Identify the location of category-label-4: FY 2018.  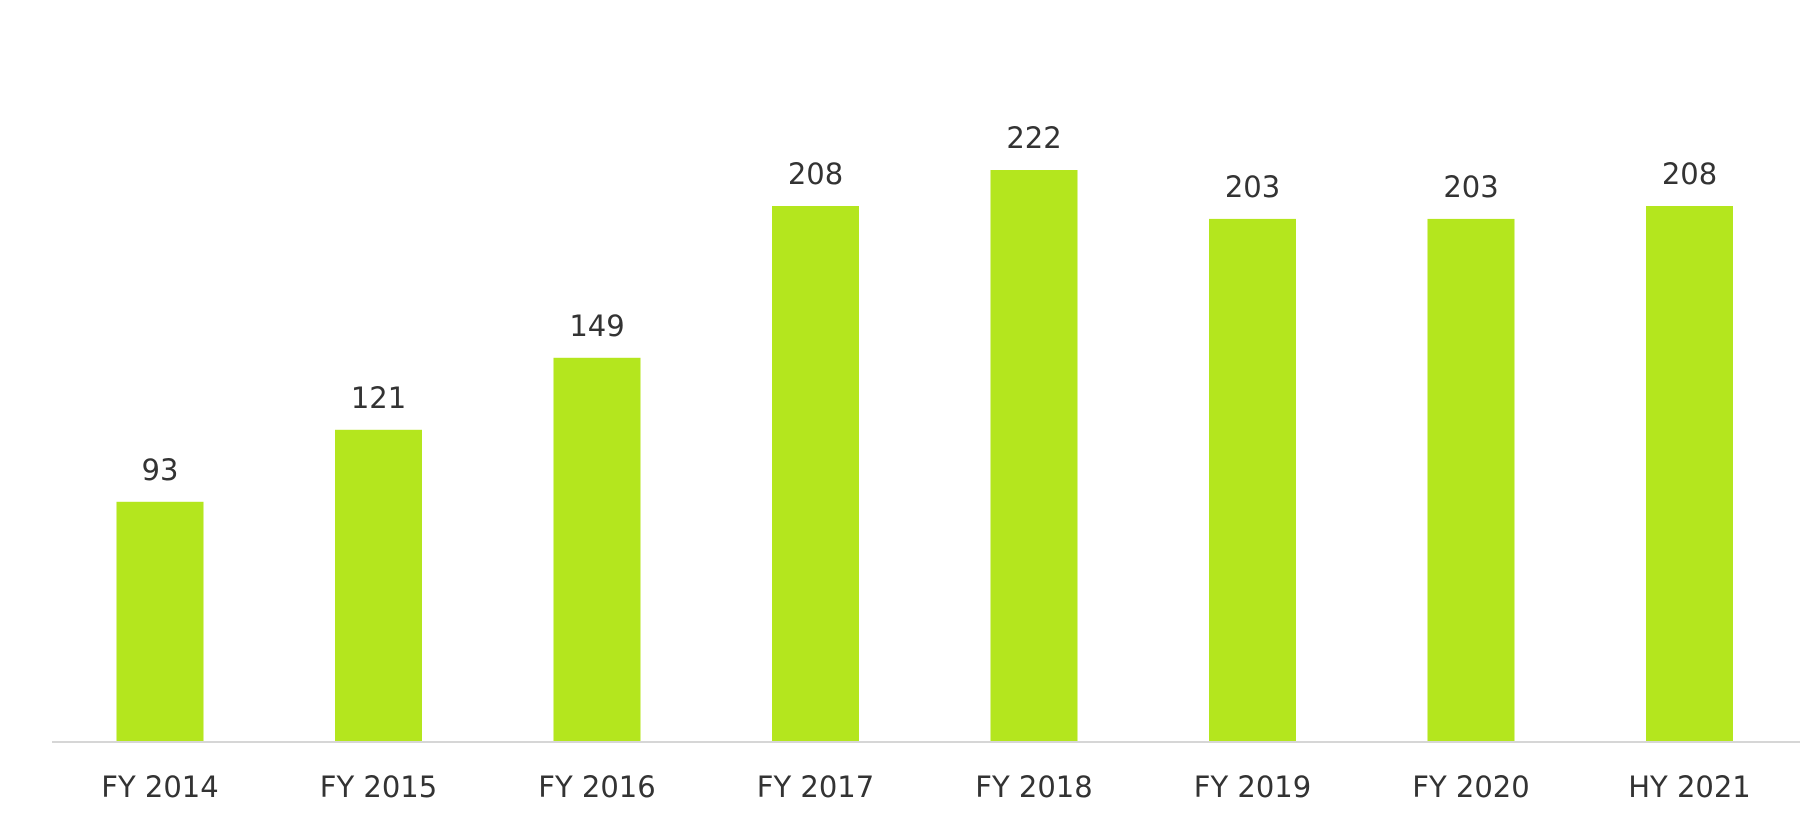
(1033, 787).